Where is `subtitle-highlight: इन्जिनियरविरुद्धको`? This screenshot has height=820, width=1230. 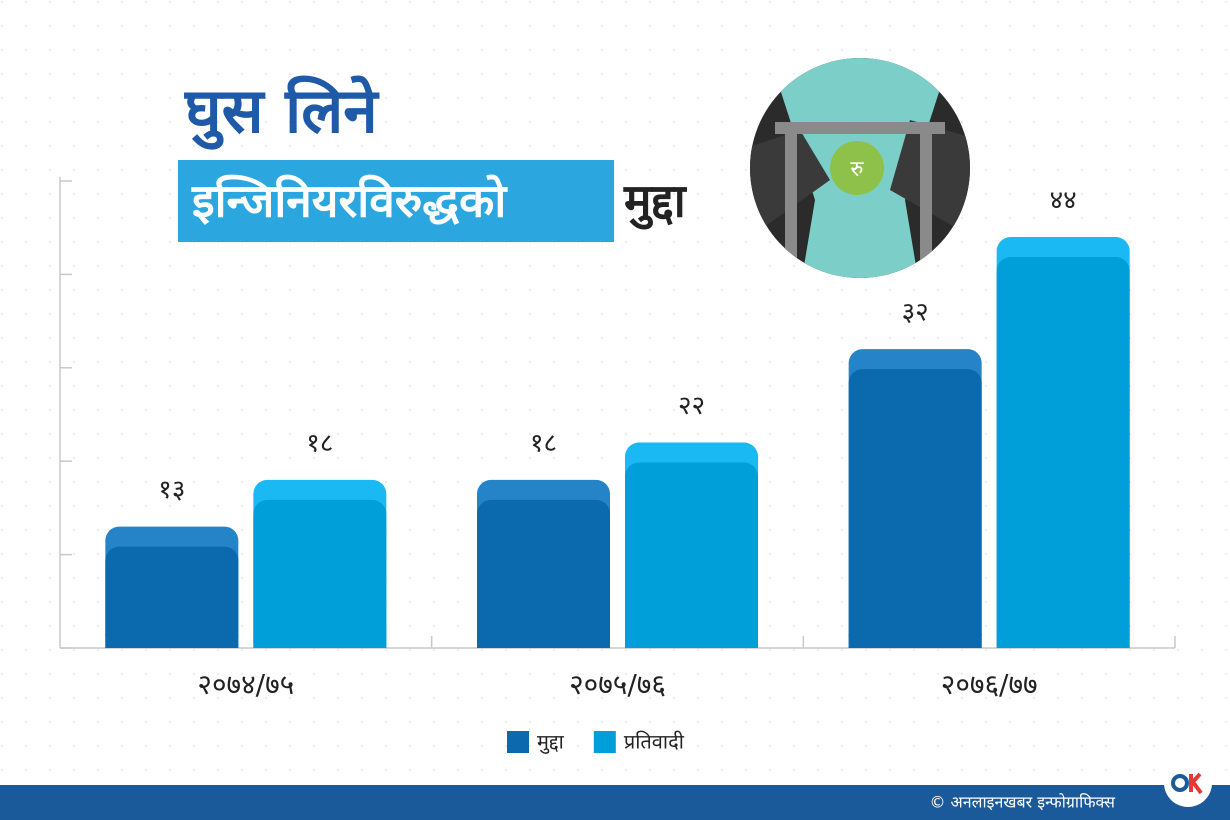
subtitle-highlight: इन्जिनियरविरुद्धको is located at coordinates (349, 201).